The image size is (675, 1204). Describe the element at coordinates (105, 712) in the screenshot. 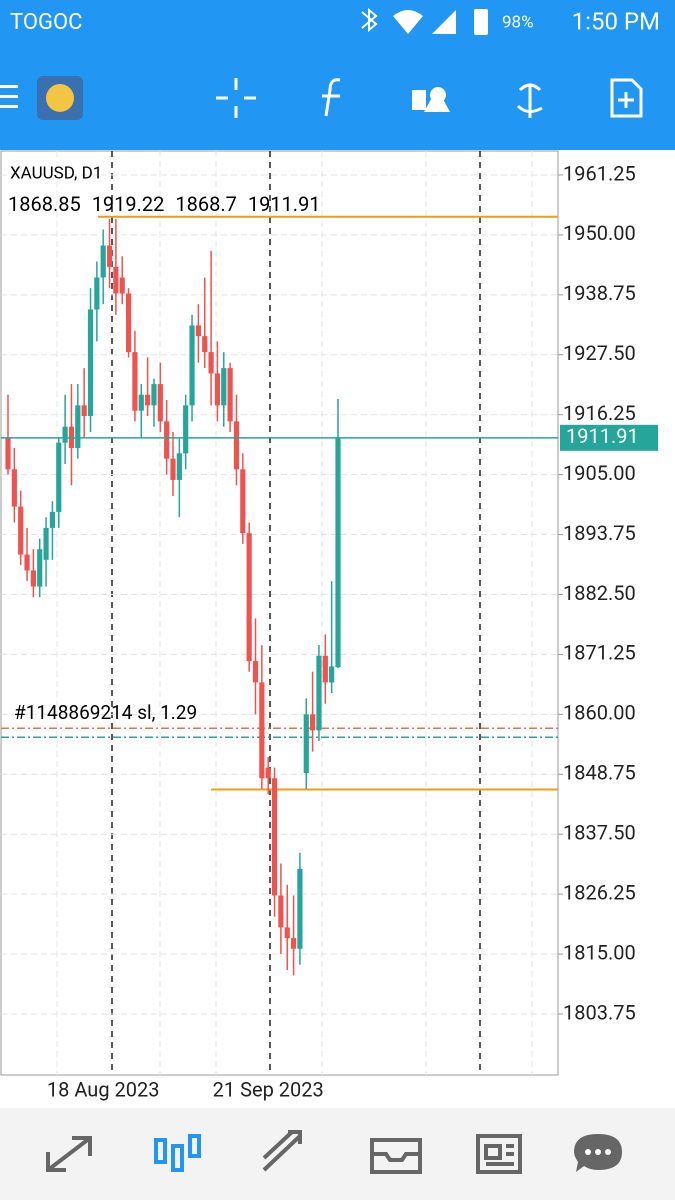

I see `order-label: #1148869214 sl, 1.29` at that location.